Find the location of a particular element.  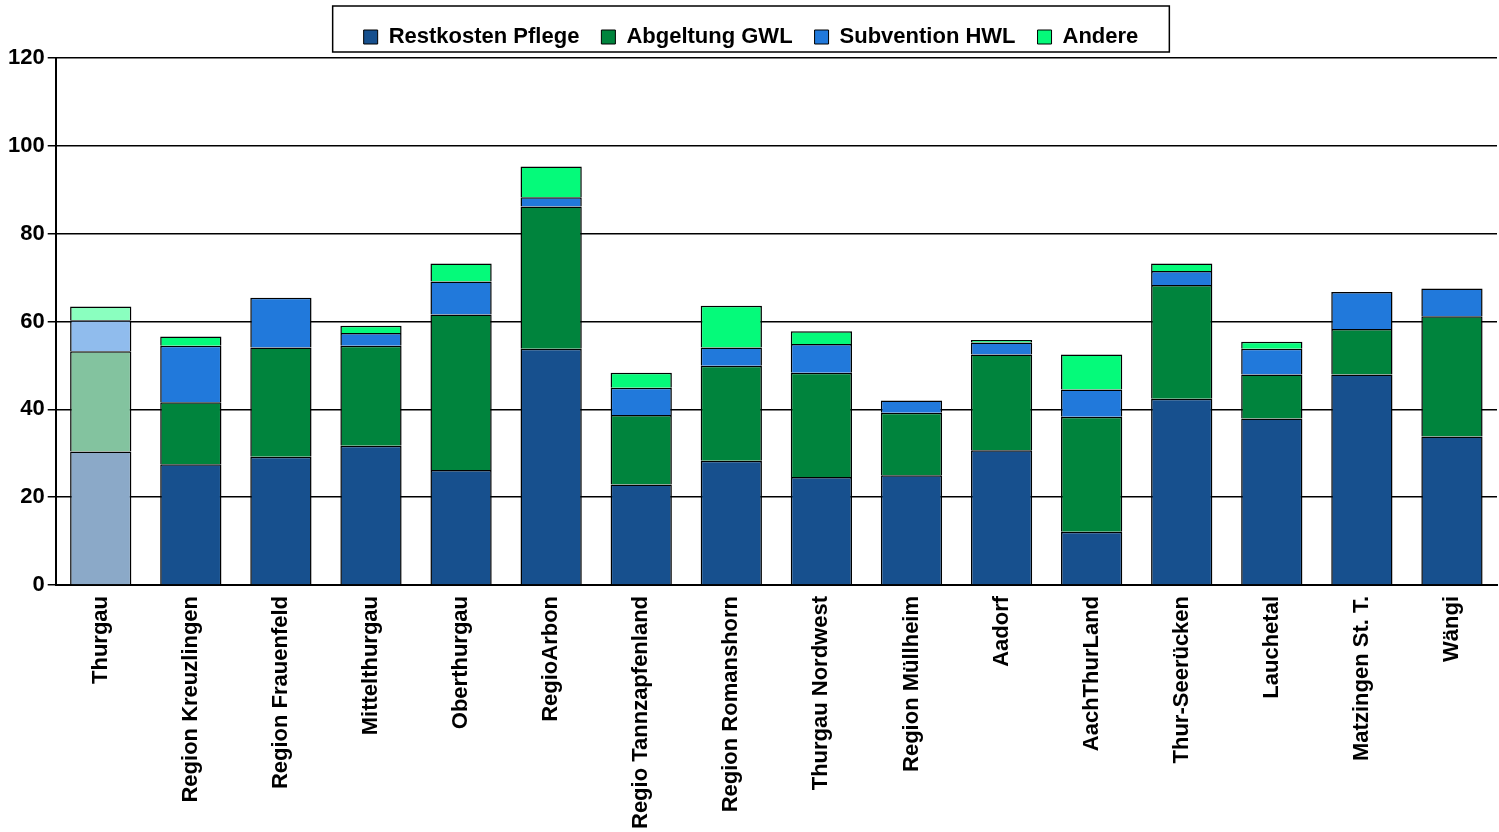

y-tick-label: 100 is located at coordinates (26, 144).